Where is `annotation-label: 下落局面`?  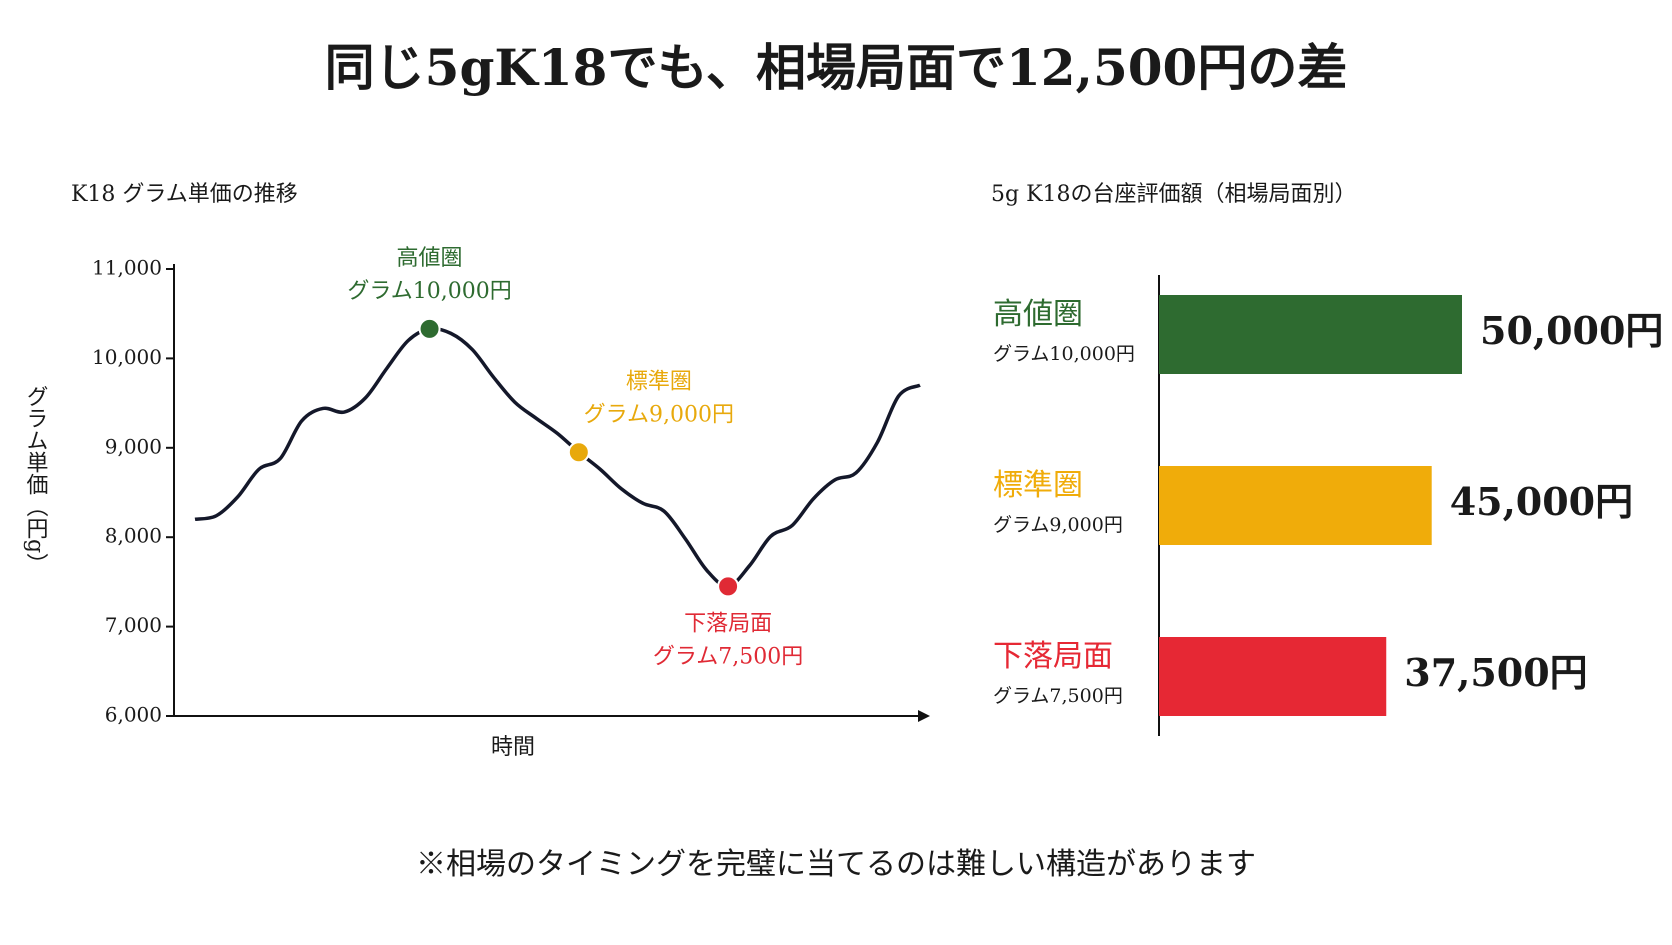
annotation-label: 下落局面 is located at coordinates (728, 623).